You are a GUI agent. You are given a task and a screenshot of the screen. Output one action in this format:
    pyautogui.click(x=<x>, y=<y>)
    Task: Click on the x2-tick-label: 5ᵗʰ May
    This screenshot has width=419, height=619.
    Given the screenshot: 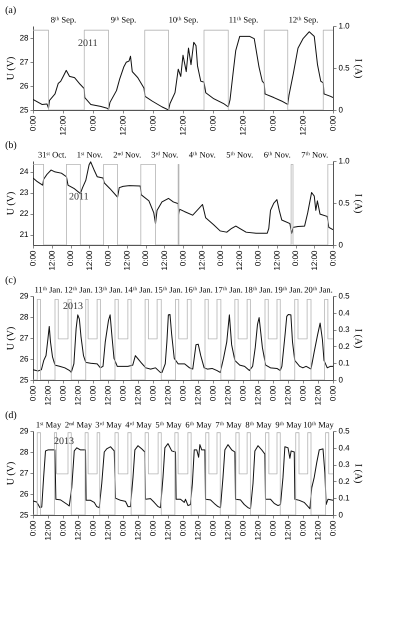 What is the action you would take?
    pyautogui.click(x=168, y=425)
    